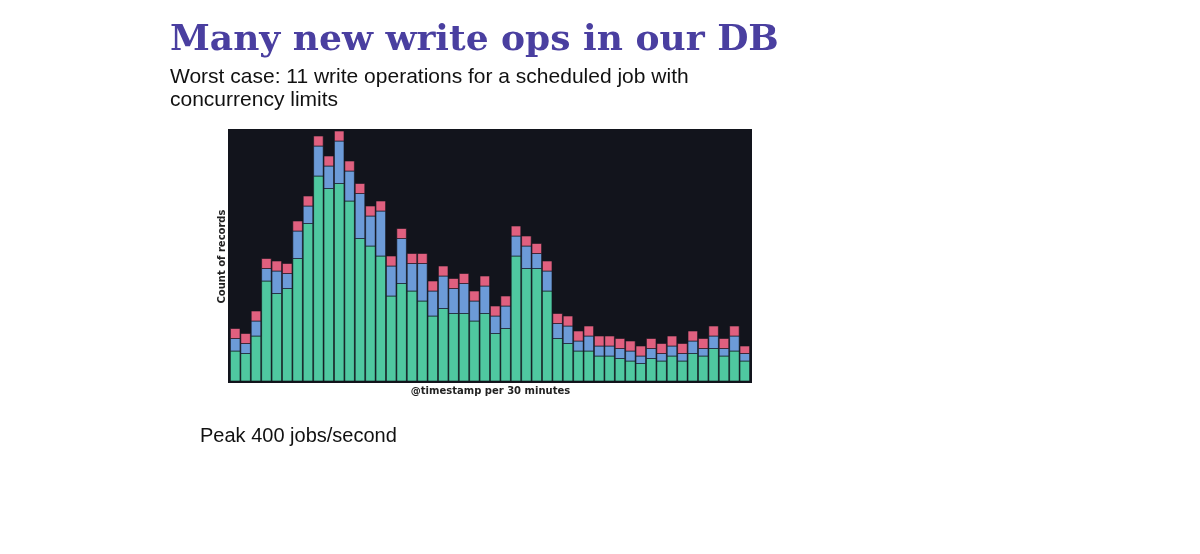 Image resolution: width=1200 pixels, height=554 pixels. Describe the element at coordinates (221, 256) in the screenshot. I see `y-axis-title: Count of records` at that location.